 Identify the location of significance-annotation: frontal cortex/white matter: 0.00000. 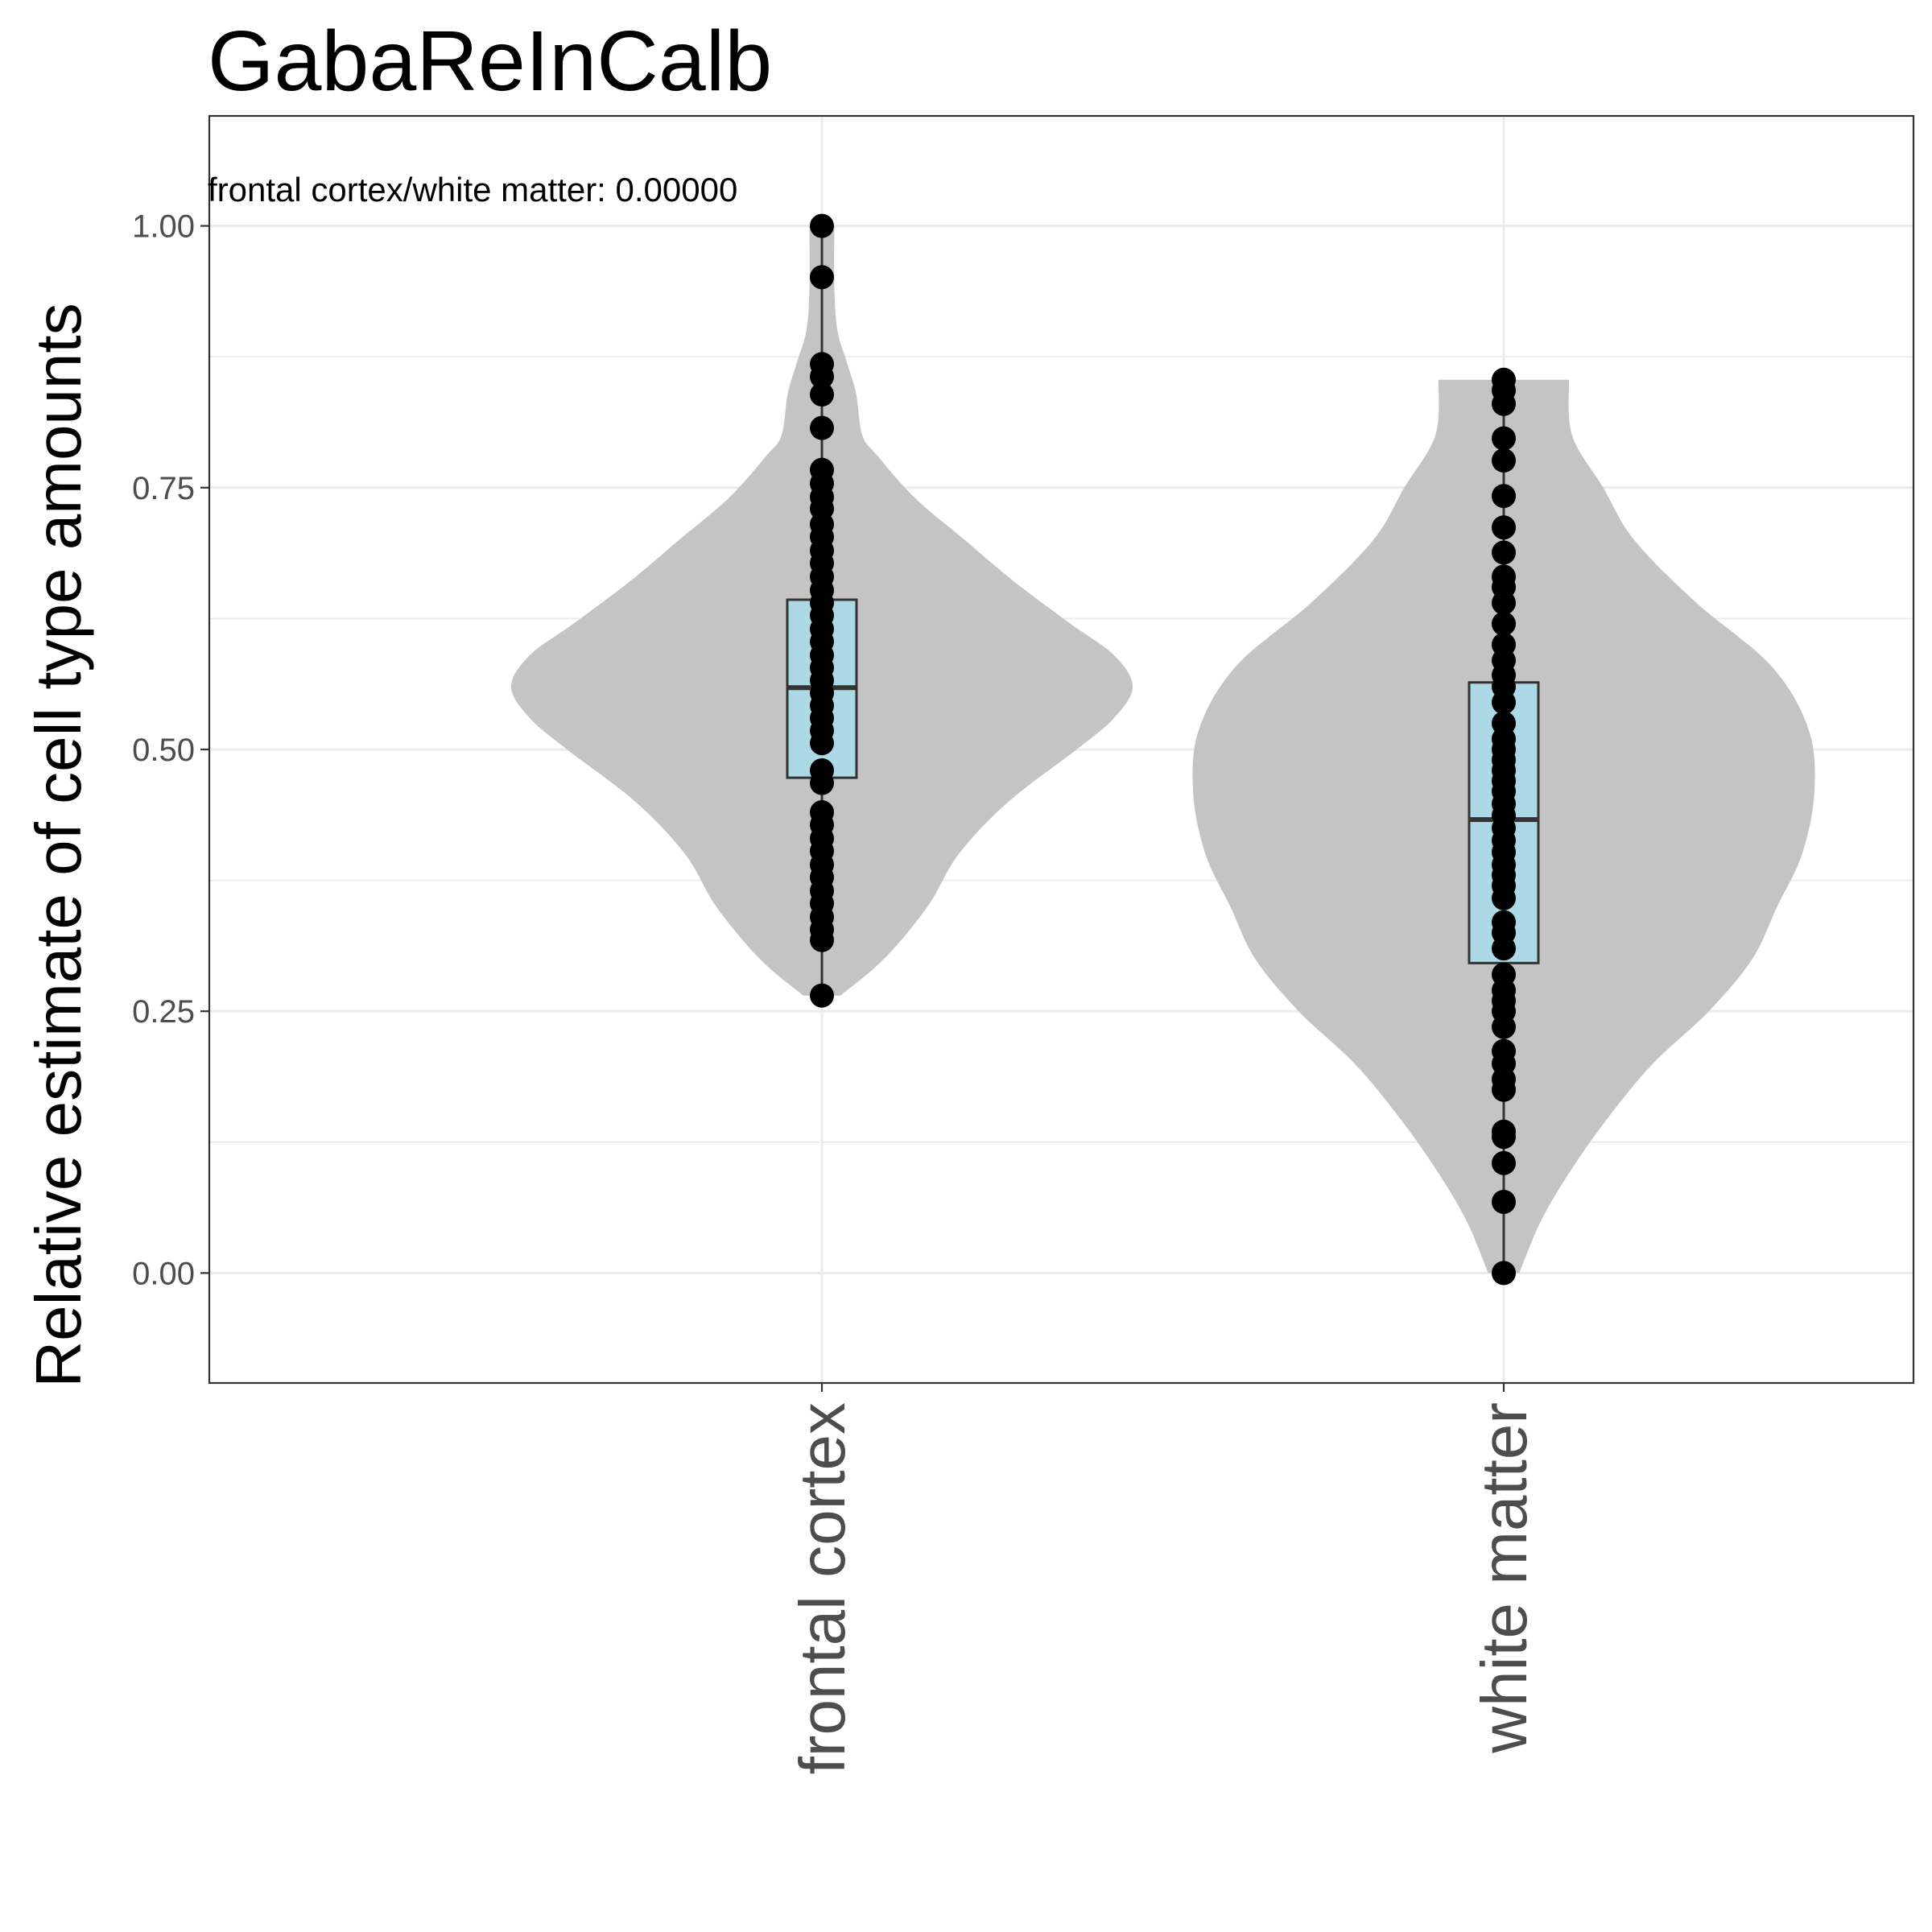
(472, 189).